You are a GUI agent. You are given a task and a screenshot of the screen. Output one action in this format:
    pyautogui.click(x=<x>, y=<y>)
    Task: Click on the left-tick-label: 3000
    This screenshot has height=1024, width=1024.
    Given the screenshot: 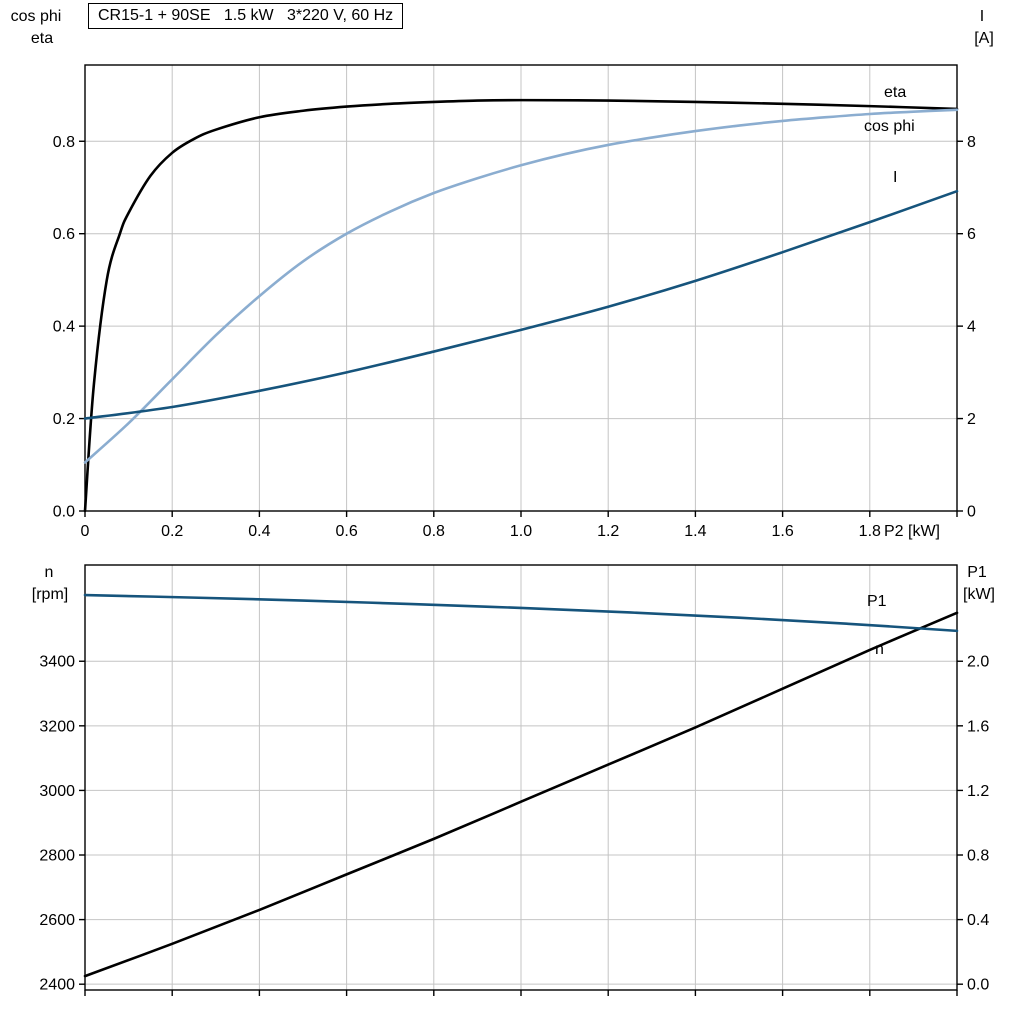 What is the action you would take?
    pyautogui.click(x=57, y=791)
    